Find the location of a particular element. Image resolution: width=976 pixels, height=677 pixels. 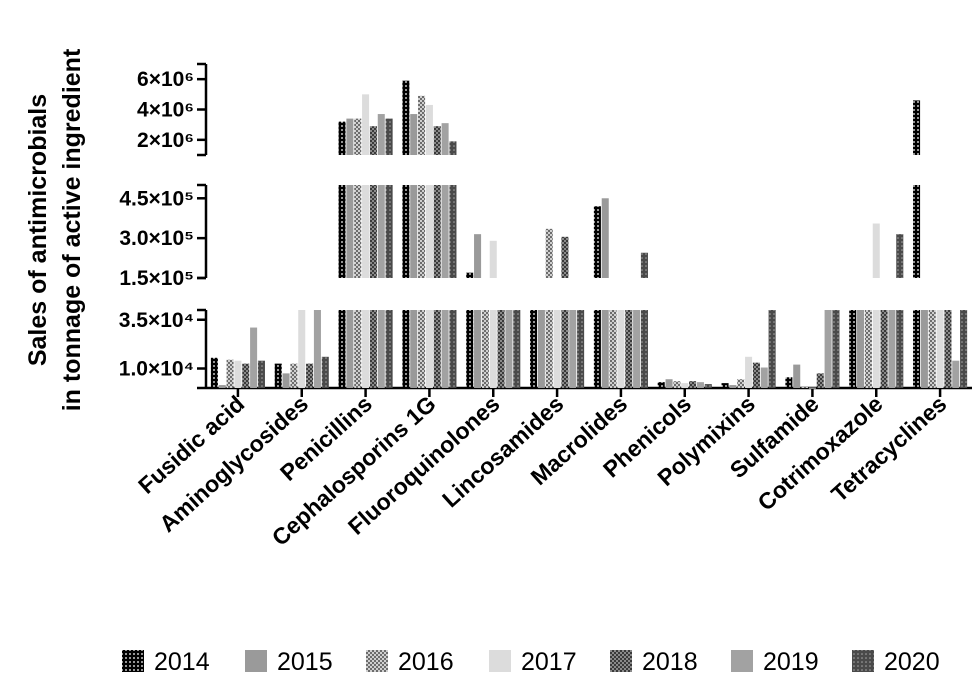

bar-2019-fluoroquinolones is located at coordinates (509, 349).